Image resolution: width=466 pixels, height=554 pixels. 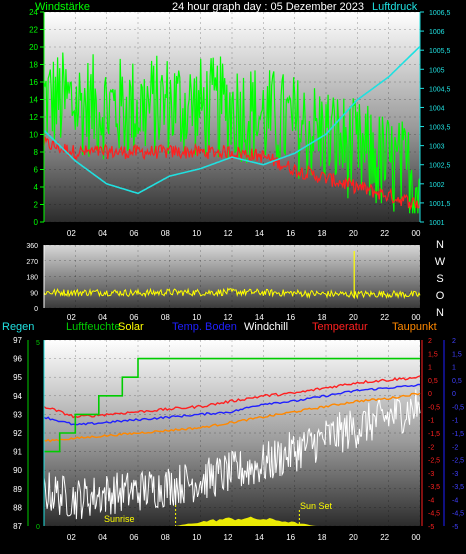 What do you see at coordinates (437, 223) in the screenshot?
I see `top-right-tick: 1001` at bounding box center [437, 223].